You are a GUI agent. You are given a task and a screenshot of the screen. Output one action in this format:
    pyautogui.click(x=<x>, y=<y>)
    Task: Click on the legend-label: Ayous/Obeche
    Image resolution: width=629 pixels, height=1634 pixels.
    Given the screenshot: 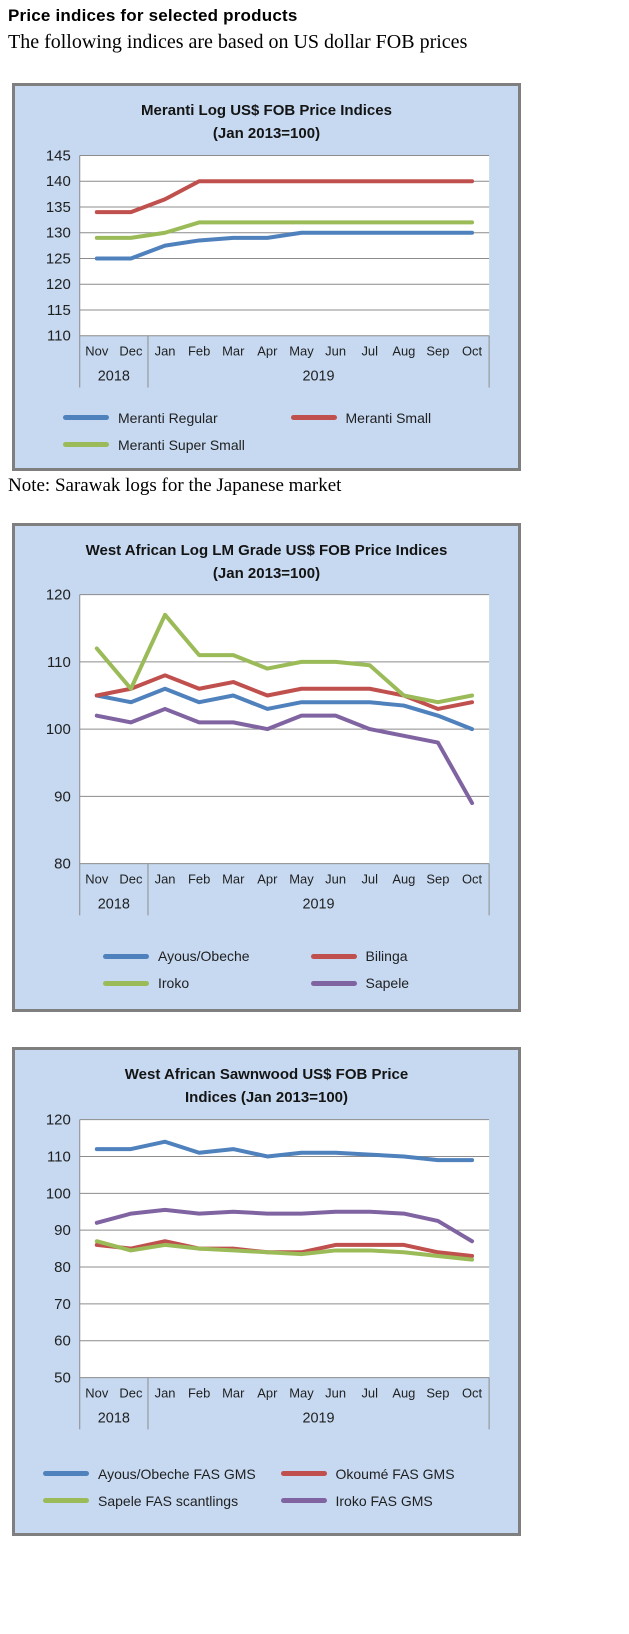 What is the action you would take?
    pyautogui.click(x=204, y=956)
    